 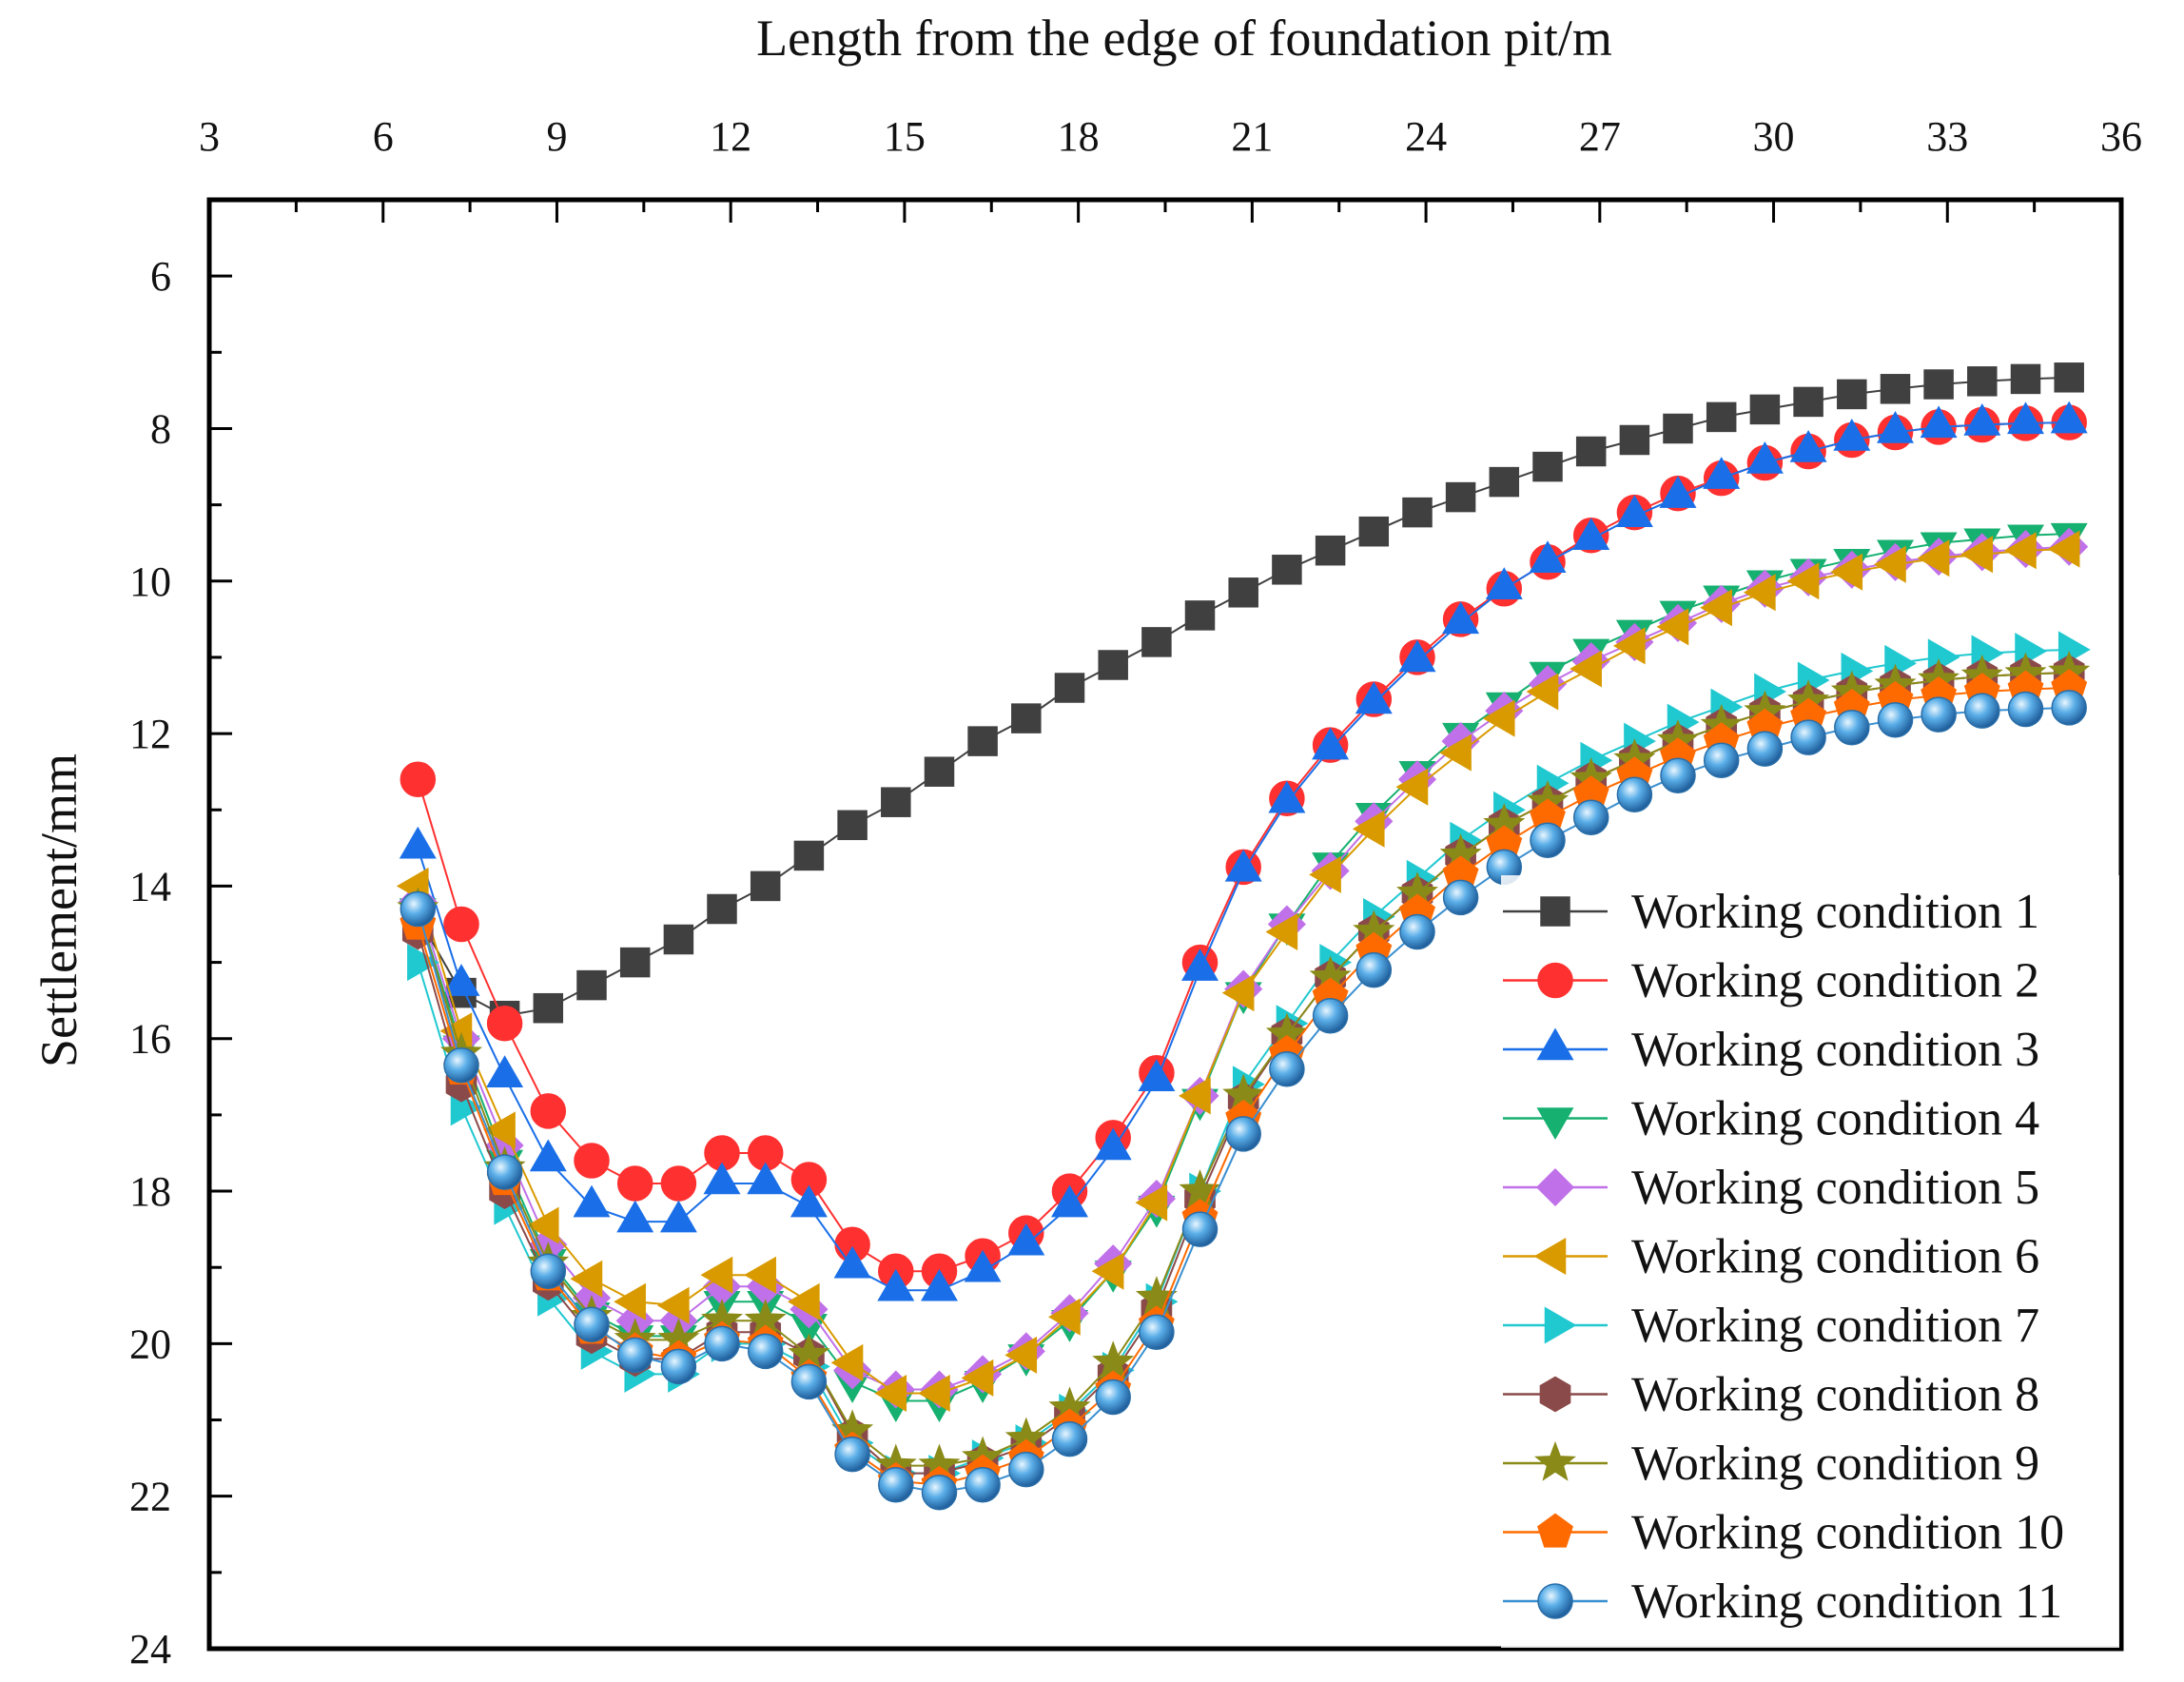 I want to click on y-tick-label: 22, so click(x=150, y=1497).